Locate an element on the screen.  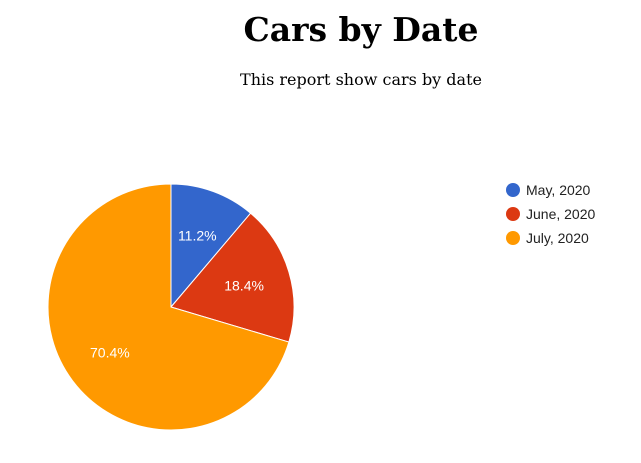
chart-legend: May, 2020 June, 2020 July, 2020 is located at coordinates (550, 214).